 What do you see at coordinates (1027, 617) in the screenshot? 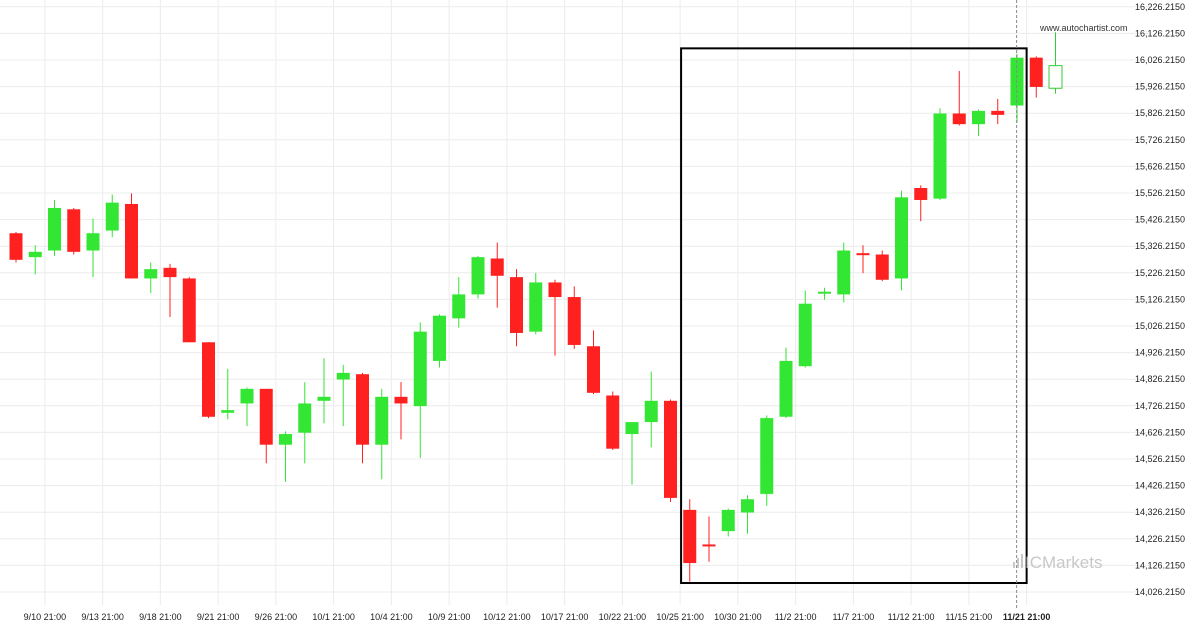
I see `x-tick-label: 11/21 21:00` at bounding box center [1027, 617].